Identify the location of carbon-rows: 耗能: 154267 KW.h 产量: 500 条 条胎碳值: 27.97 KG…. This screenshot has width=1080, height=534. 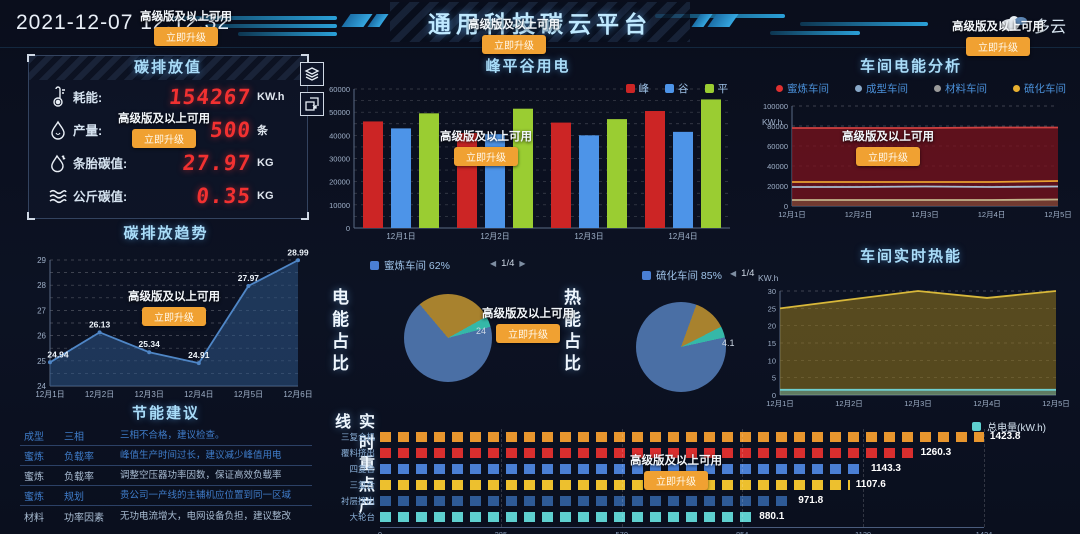
(168, 146).